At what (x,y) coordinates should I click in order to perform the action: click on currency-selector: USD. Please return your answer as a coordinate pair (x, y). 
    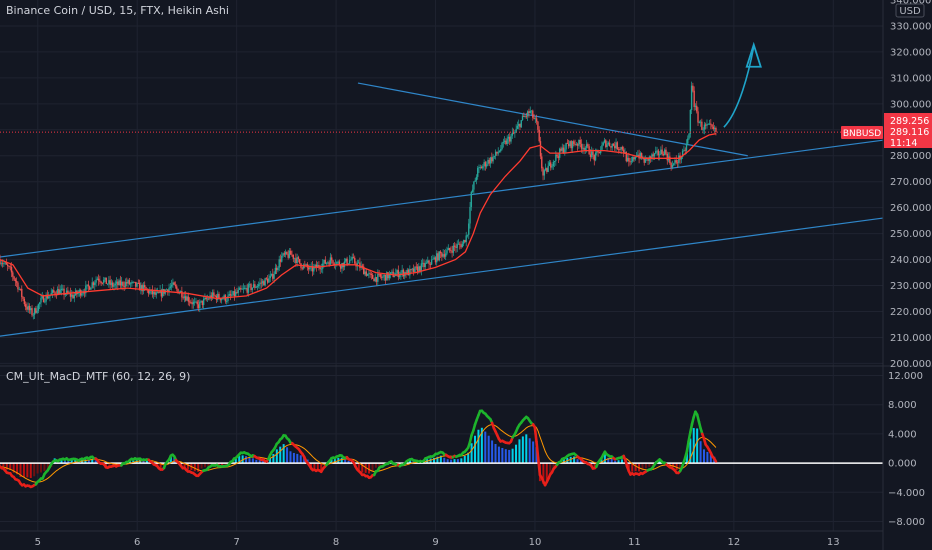
    Looking at the image, I should click on (910, 10).